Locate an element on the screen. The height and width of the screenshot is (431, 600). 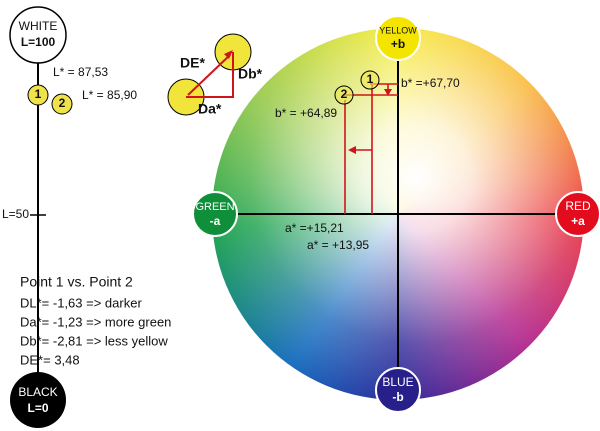
comparison-title: Point 1 vs. Point 2 is located at coordinates (76, 282).